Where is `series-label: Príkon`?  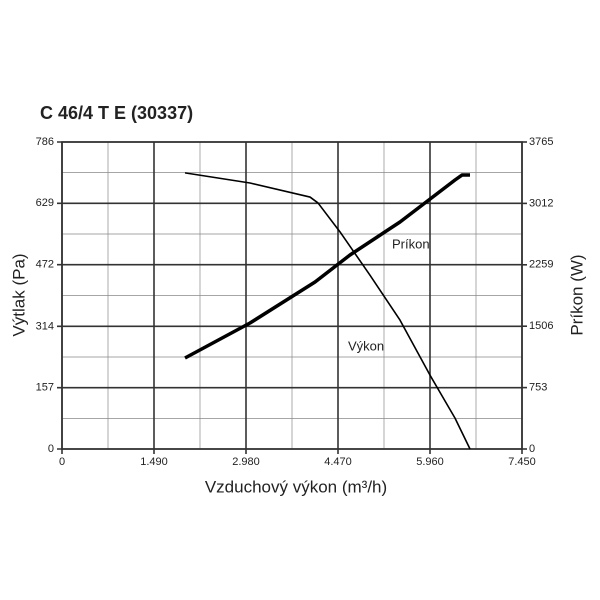 series-label: Príkon is located at coordinates (411, 243).